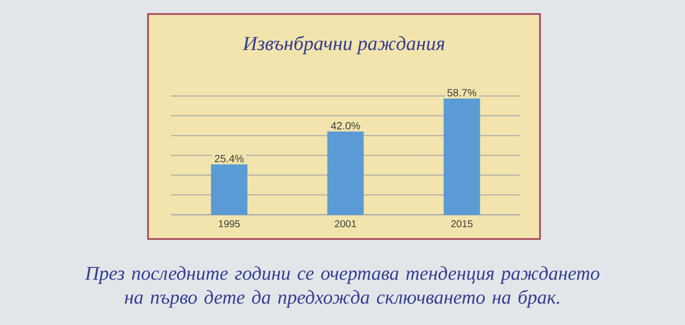 This screenshot has width=685, height=325. What do you see at coordinates (229, 224) in the screenshot?
I see `x-tick-label: 1995` at bounding box center [229, 224].